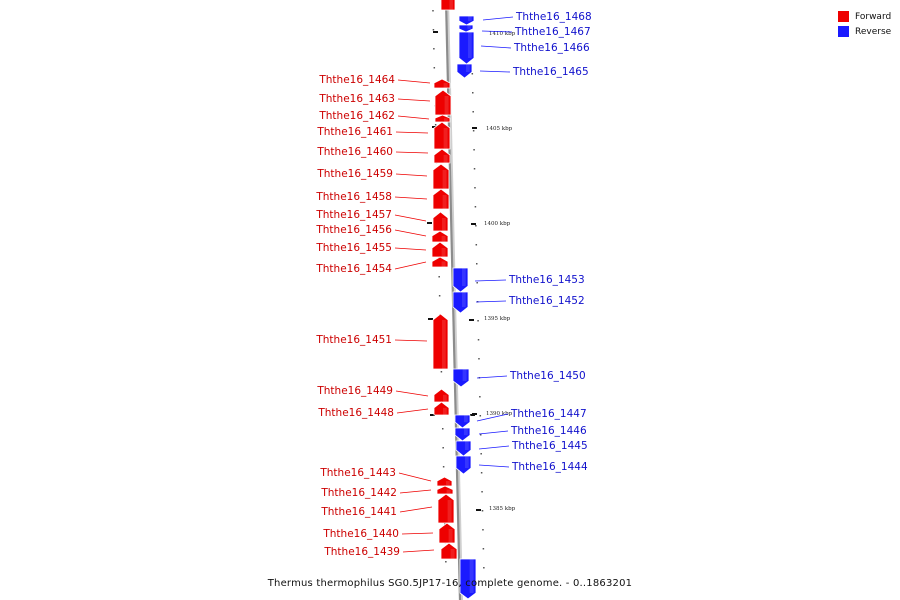 The height and width of the screenshot is (600, 900). Describe the element at coordinates (353, 269) in the screenshot. I see `gene-label-ththe16_1454: Ththe16_1454` at that location.